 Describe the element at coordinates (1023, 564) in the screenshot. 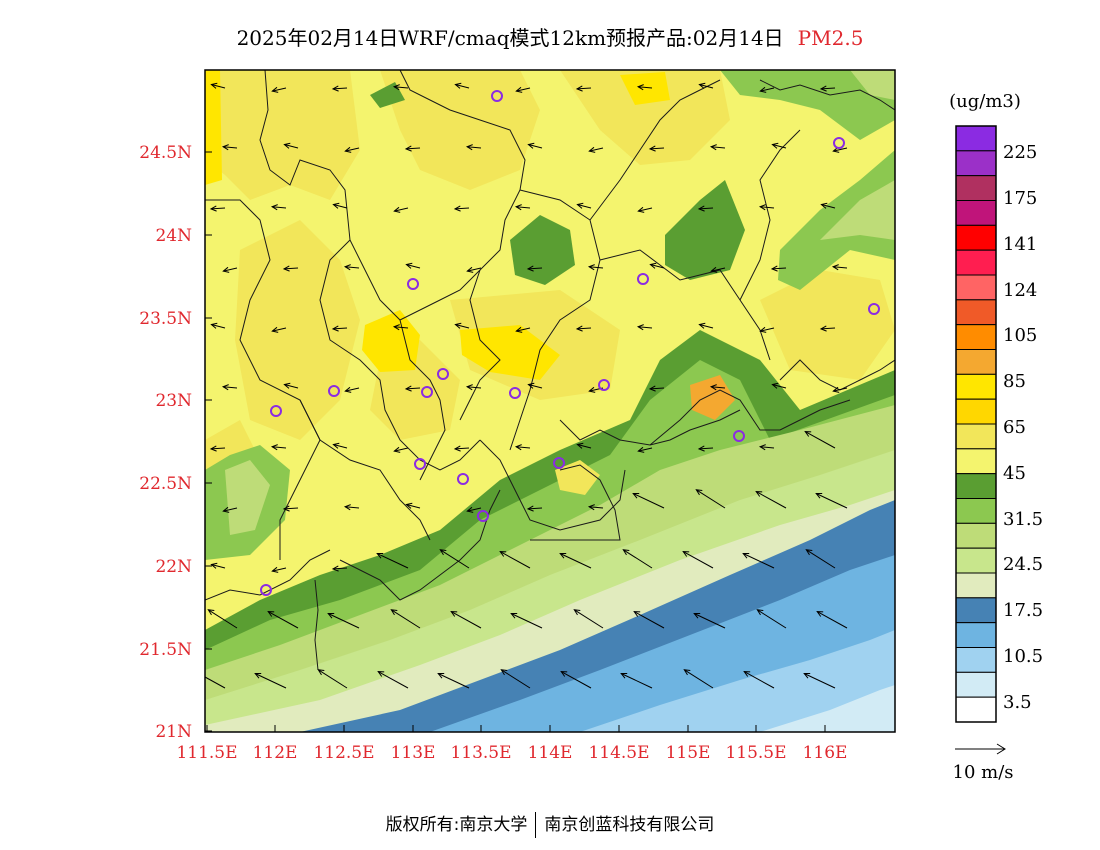

I see `colorbar-label: 24.5` at that location.